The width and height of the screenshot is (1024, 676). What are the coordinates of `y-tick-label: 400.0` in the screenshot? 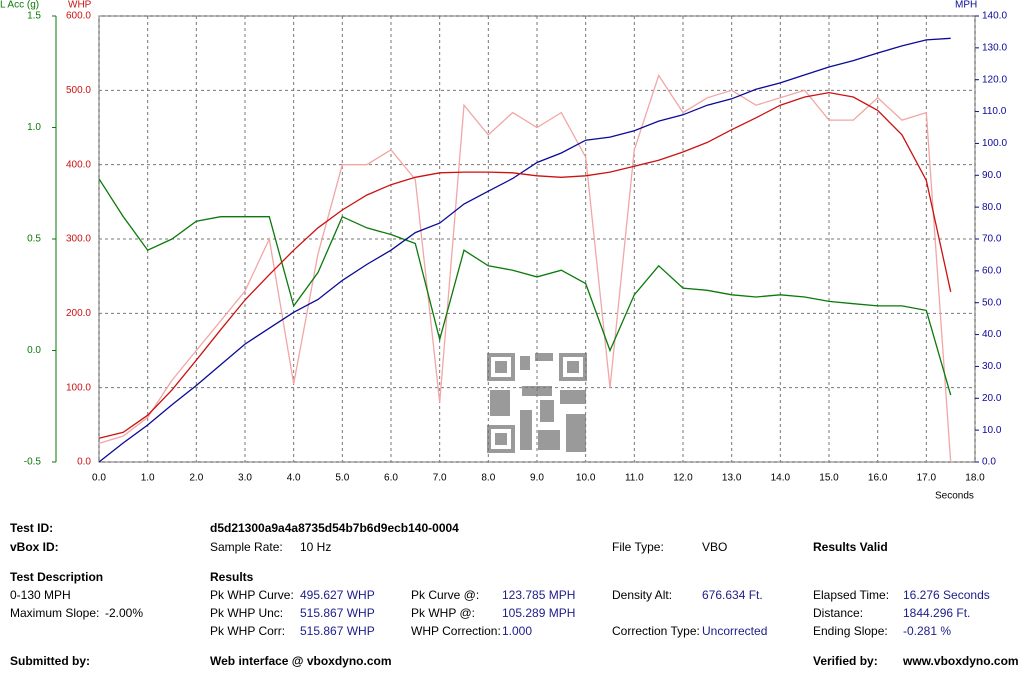 It's located at (78, 164).